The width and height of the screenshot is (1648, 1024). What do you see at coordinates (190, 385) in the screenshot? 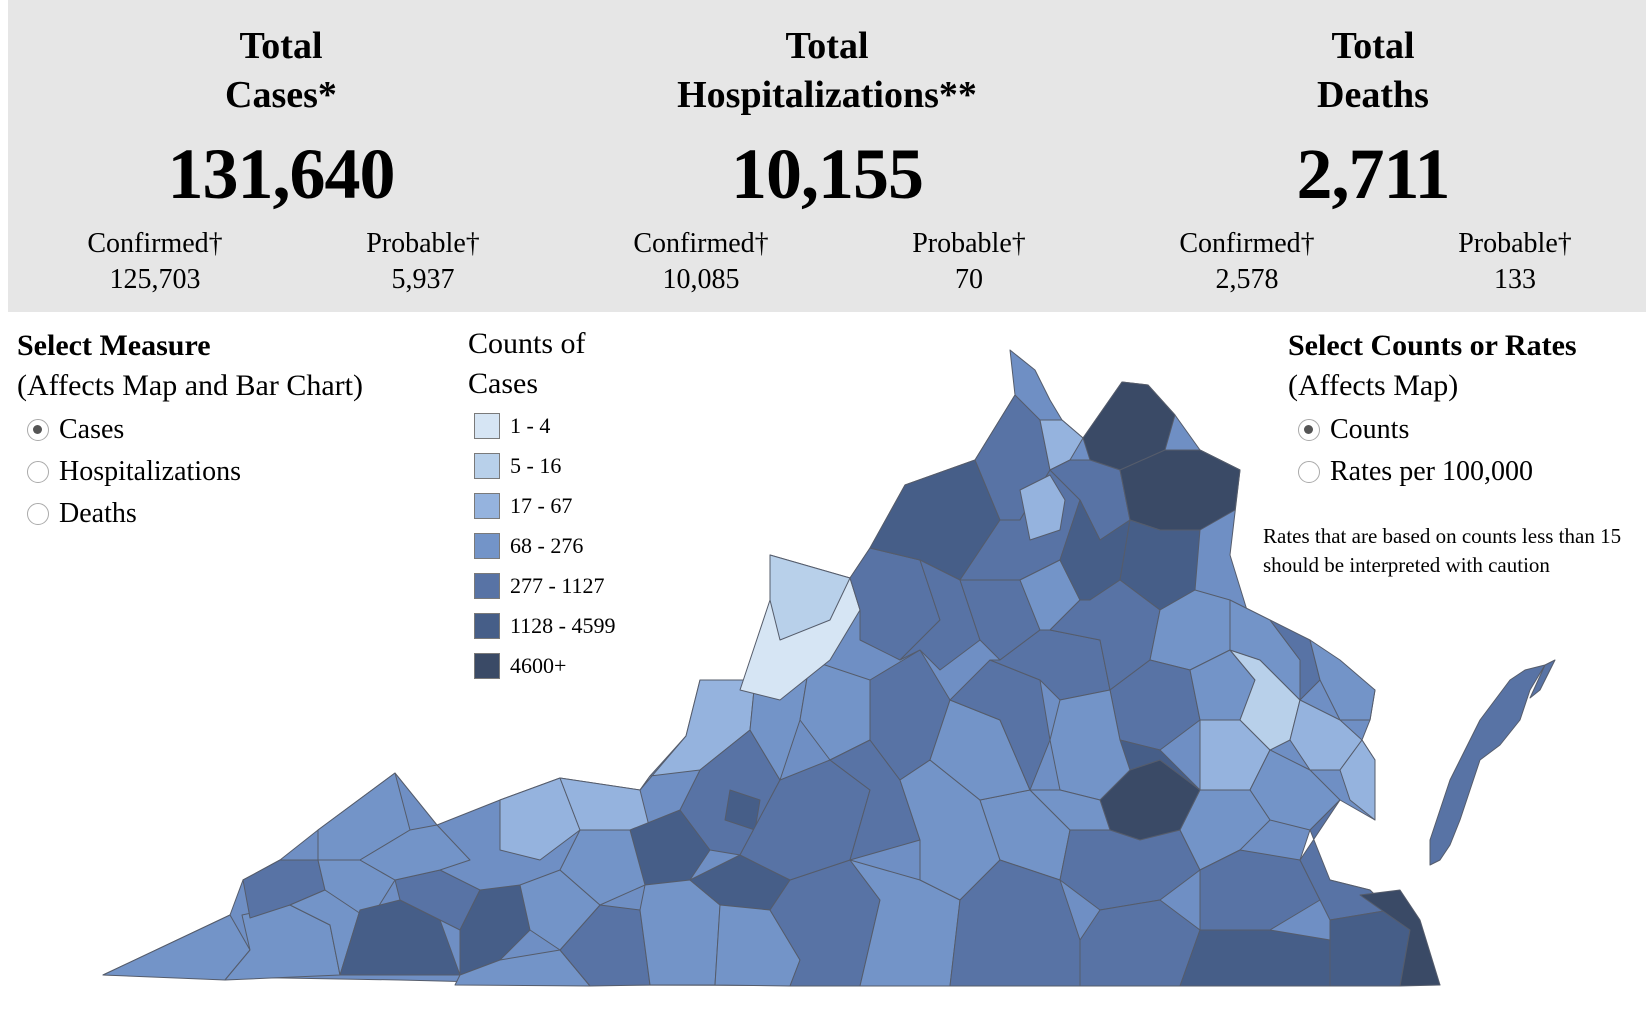
I see `measure-subheading: (Affects Map and Bar Chart)` at bounding box center [190, 385].